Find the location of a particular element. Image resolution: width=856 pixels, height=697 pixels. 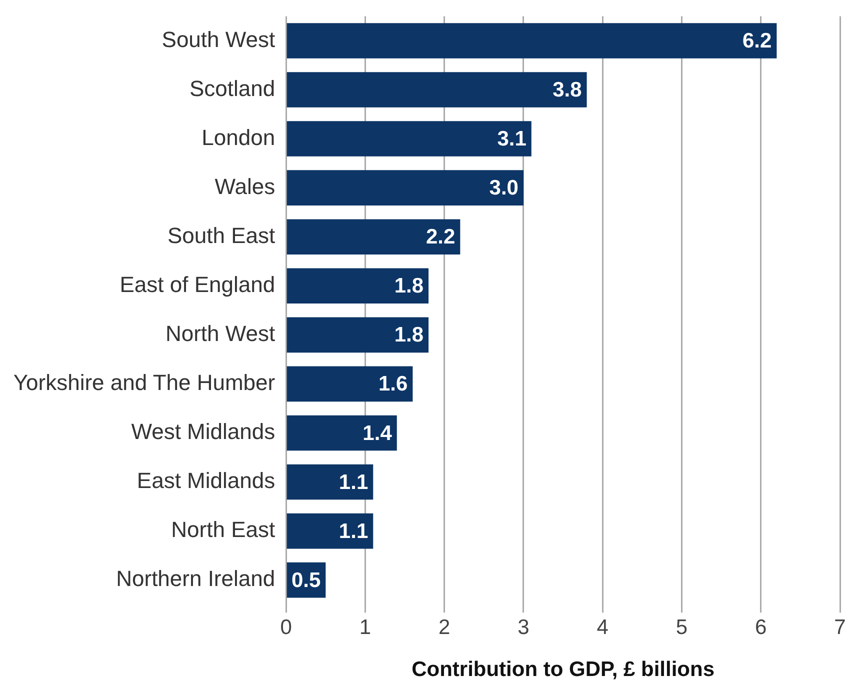

data-label: 1.4 is located at coordinates (377, 433).